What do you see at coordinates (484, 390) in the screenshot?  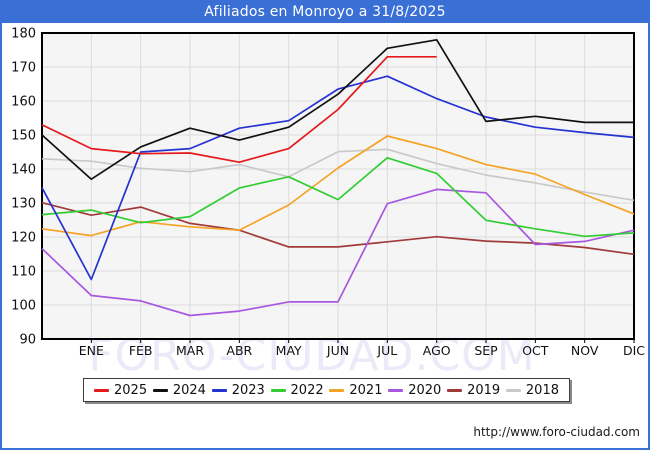 I see `legend-label-2019: 2019` at bounding box center [484, 390].